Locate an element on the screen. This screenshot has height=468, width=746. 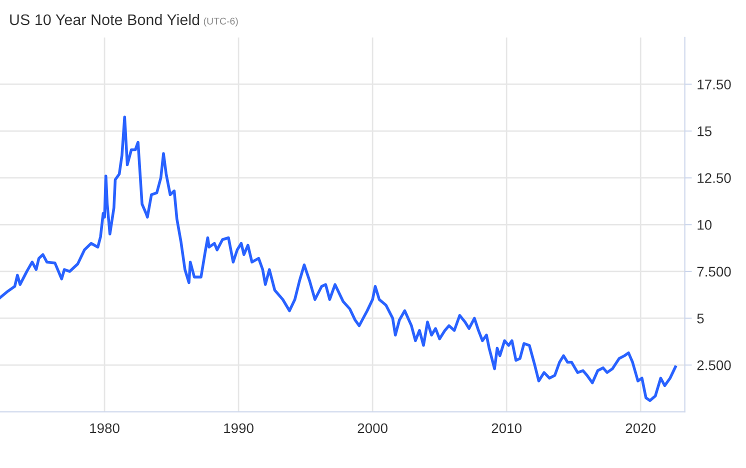
x-tick-label: 1980 is located at coordinates (105, 428).